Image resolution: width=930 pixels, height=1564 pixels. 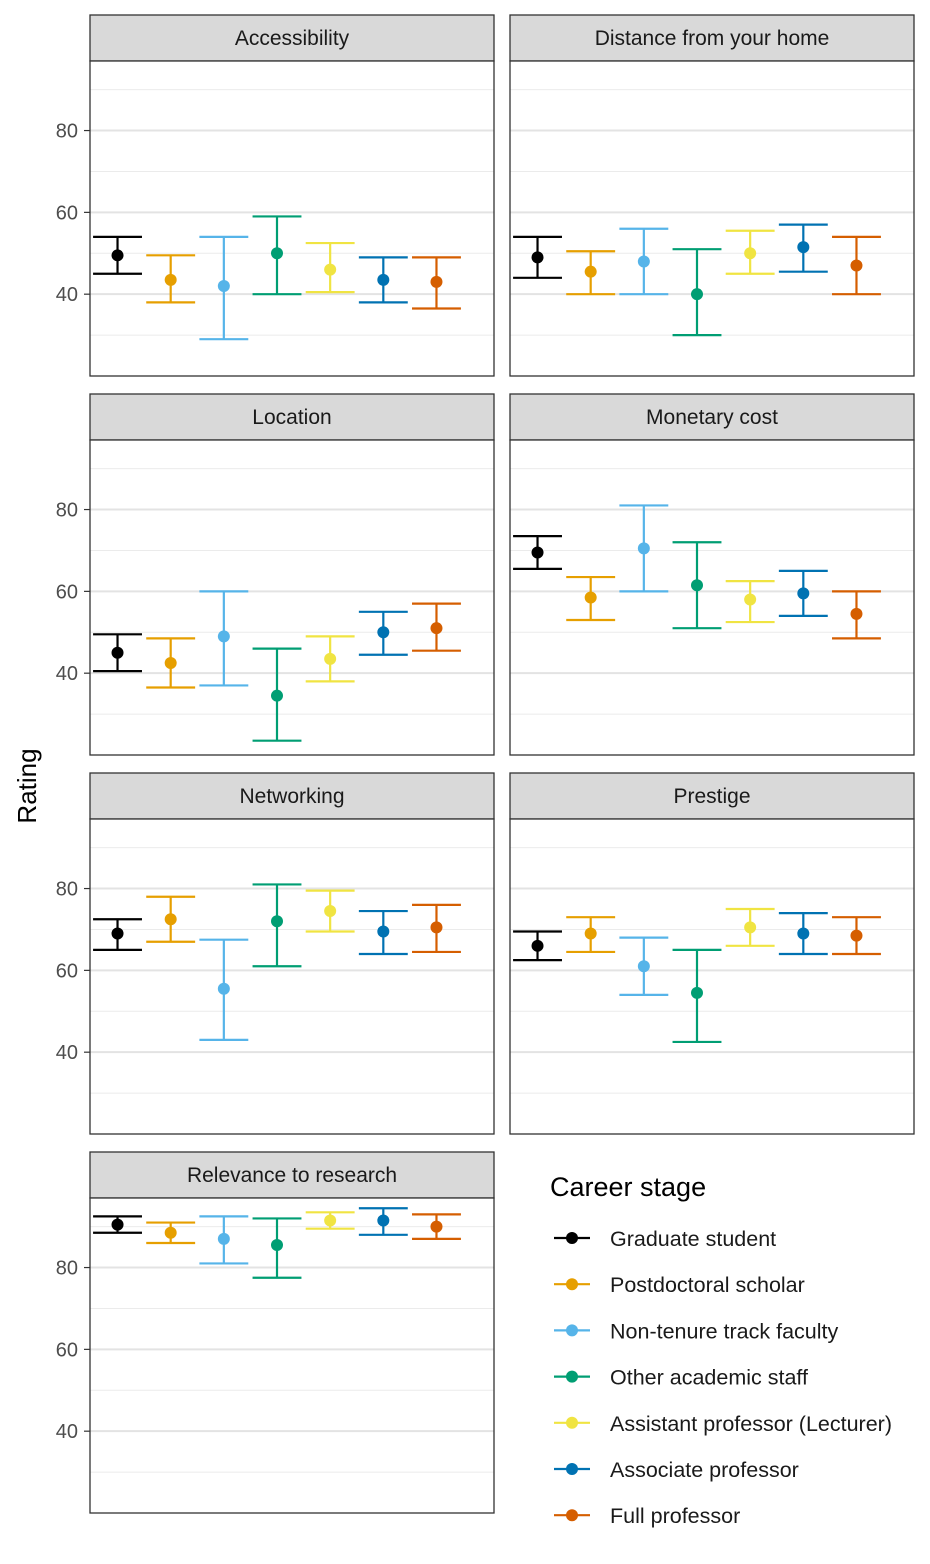 I want to click on y-tick-label: 40, so click(x=67, y=674).